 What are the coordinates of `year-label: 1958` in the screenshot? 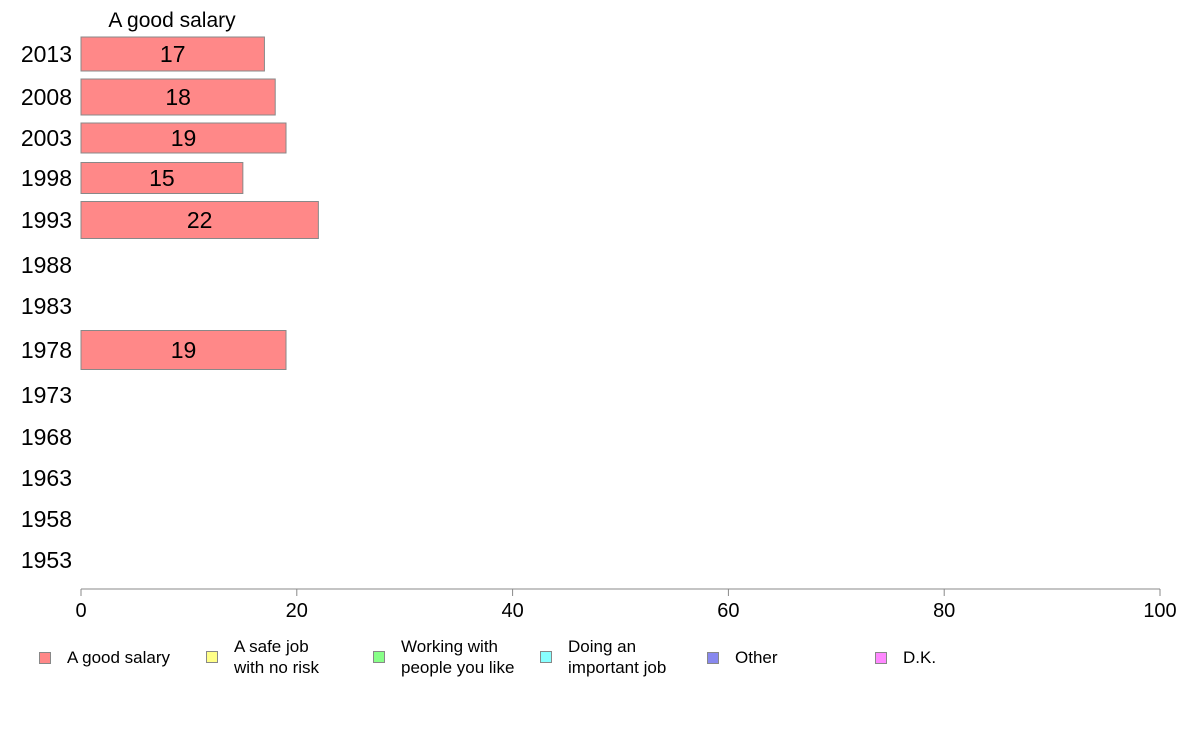 It's located at (46, 519).